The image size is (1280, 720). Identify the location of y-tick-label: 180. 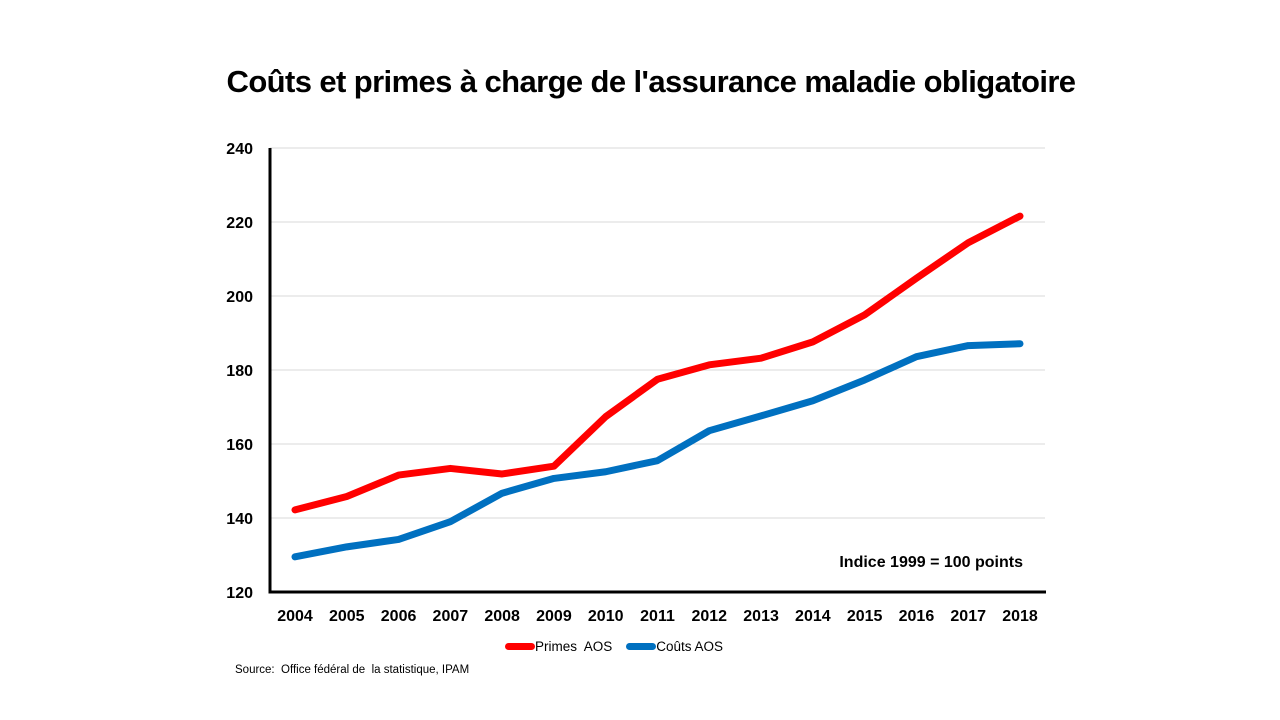
(239, 371).